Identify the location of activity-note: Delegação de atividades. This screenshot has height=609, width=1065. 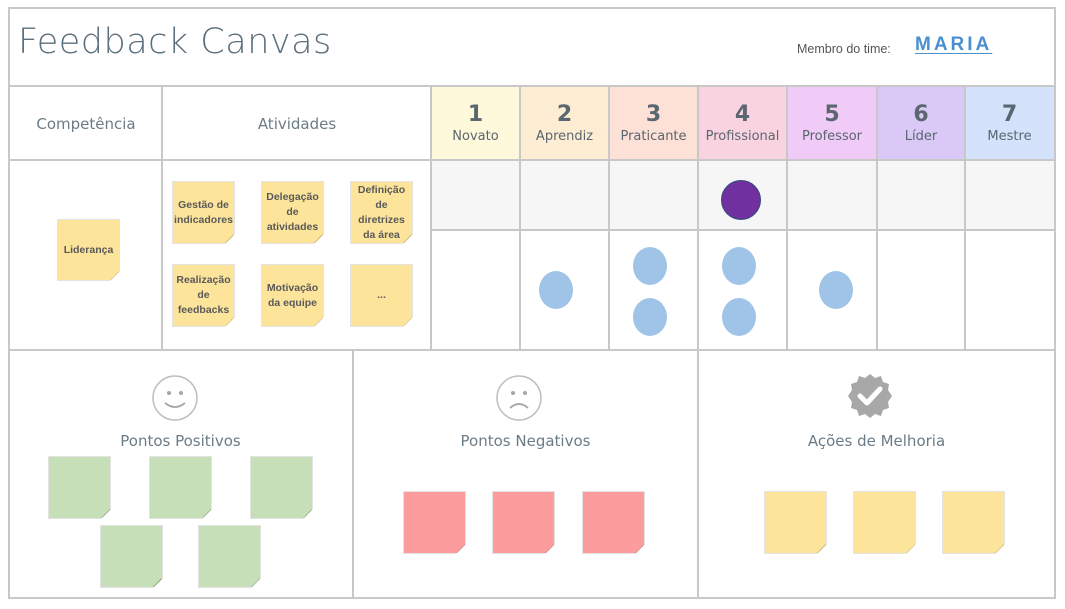
(292, 212).